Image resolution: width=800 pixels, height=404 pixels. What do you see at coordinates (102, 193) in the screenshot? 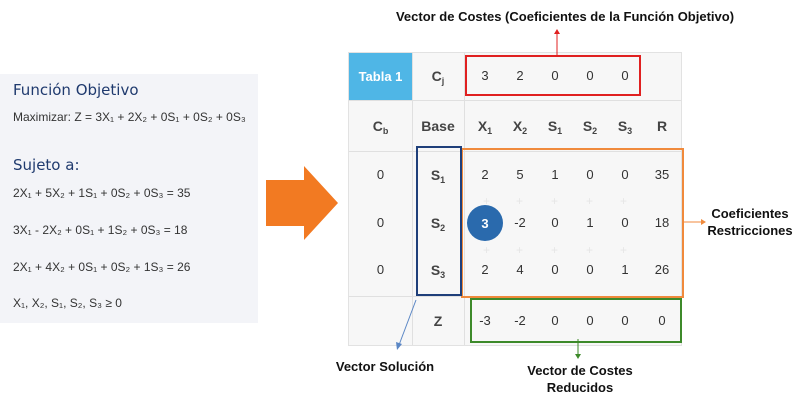
I see `constraint-1: 2X₁ + 5X₂ + 1S₁ + 0S₂ + 0S₃ = 35` at bounding box center [102, 193].